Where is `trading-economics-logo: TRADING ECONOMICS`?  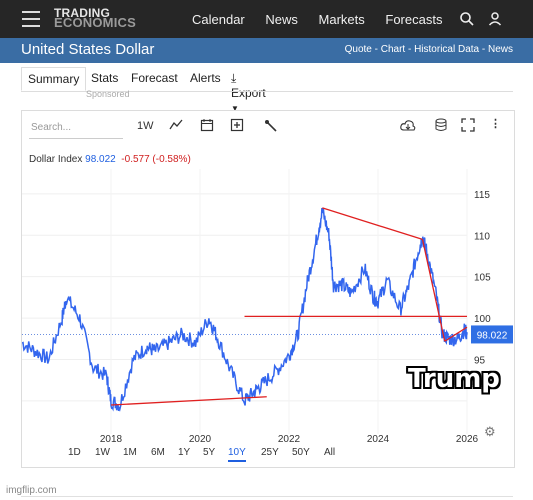 trading-economics-logo: TRADING ECONOMICS is located at coordinates (95, 18).